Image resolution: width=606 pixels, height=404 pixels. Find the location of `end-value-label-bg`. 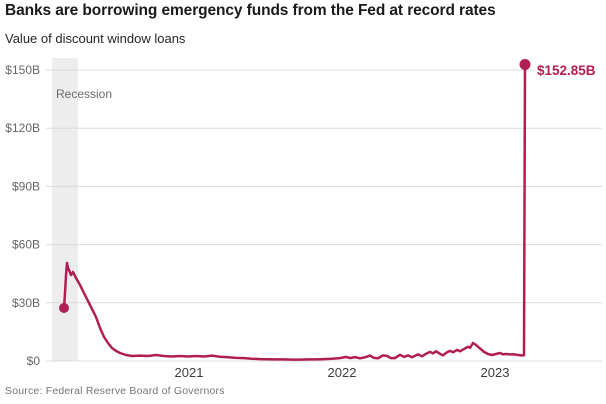

end-value-label-bg is located at coordinates (570, 70).